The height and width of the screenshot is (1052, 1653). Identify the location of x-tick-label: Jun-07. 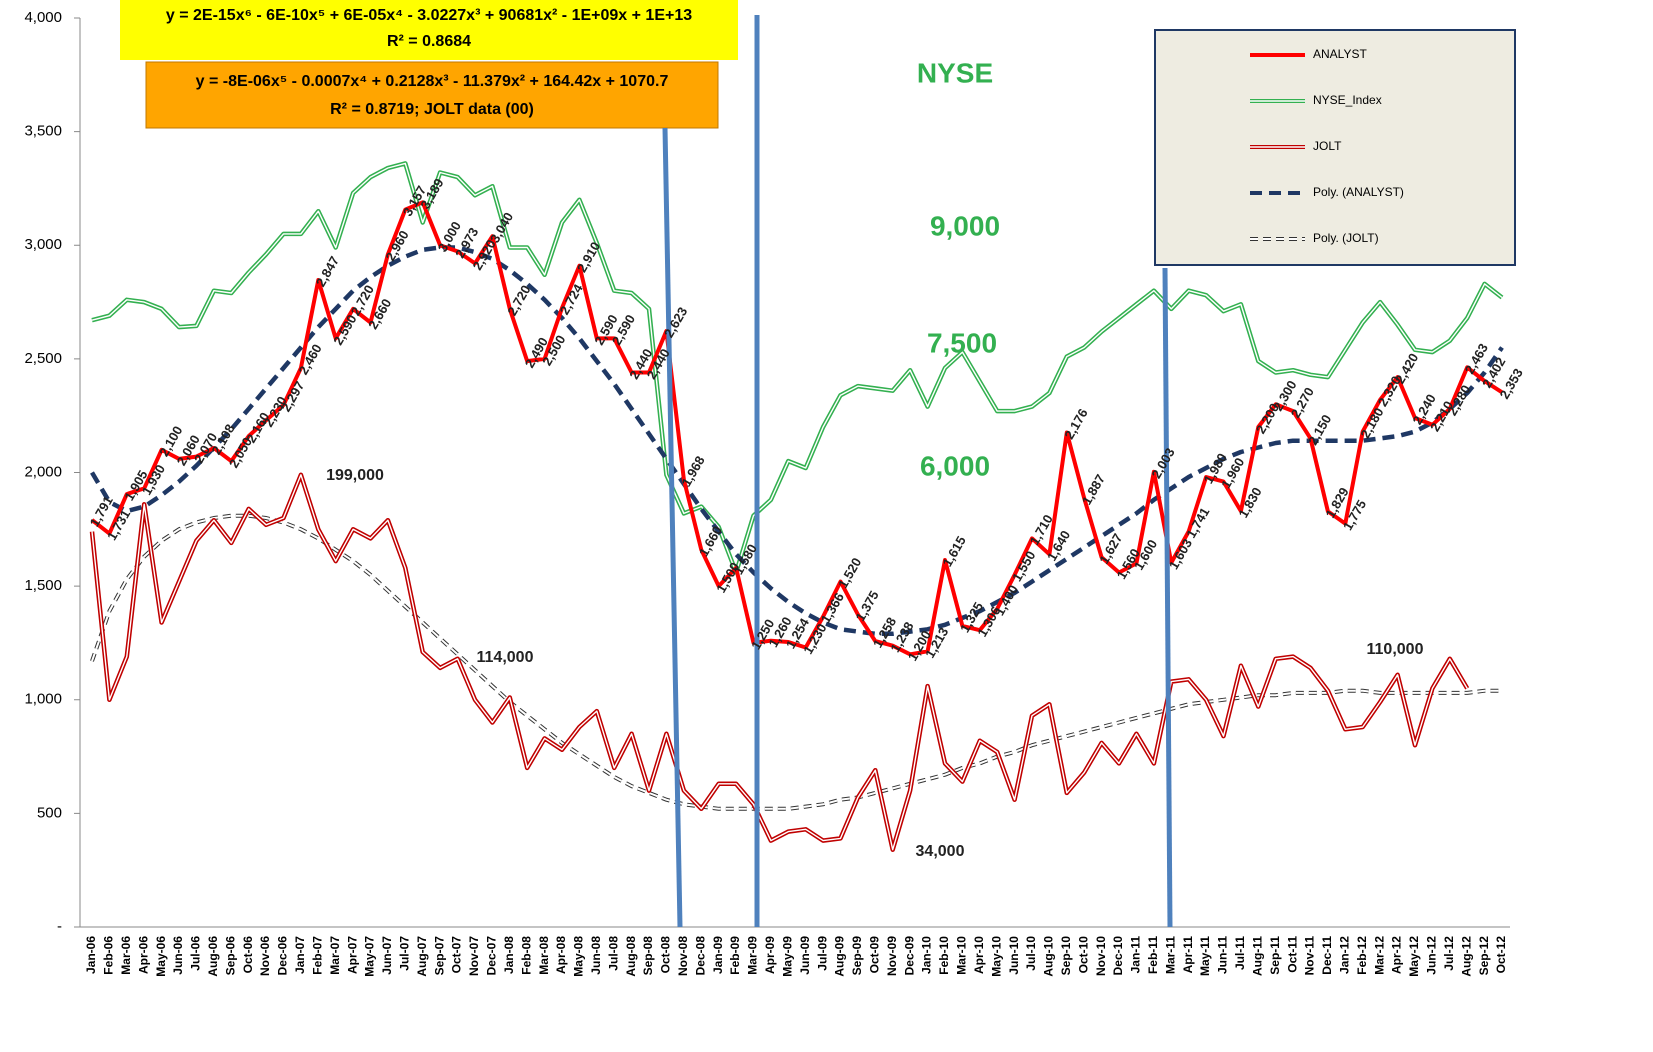
(387, 955).